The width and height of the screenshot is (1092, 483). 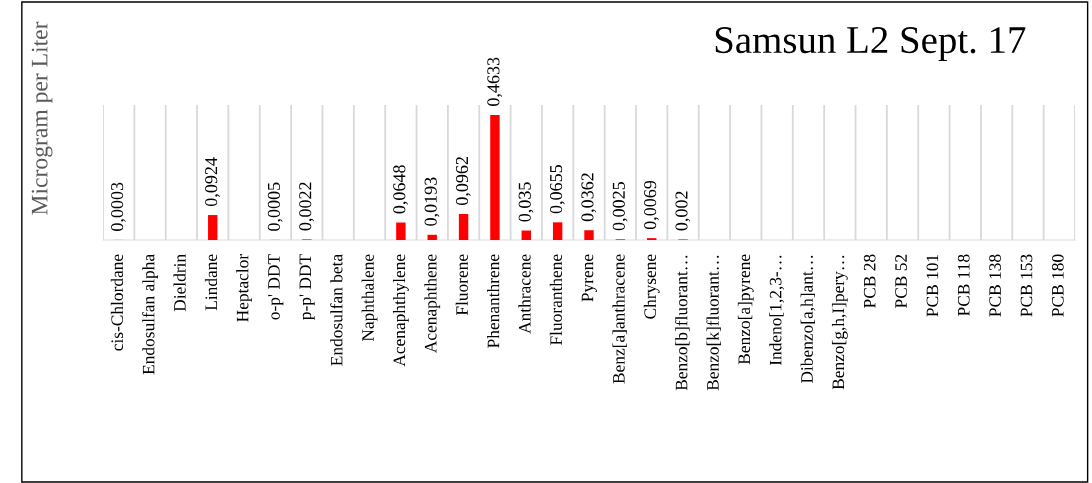 I want to click on data-label: 0,0648, so click(x=400, y=189).